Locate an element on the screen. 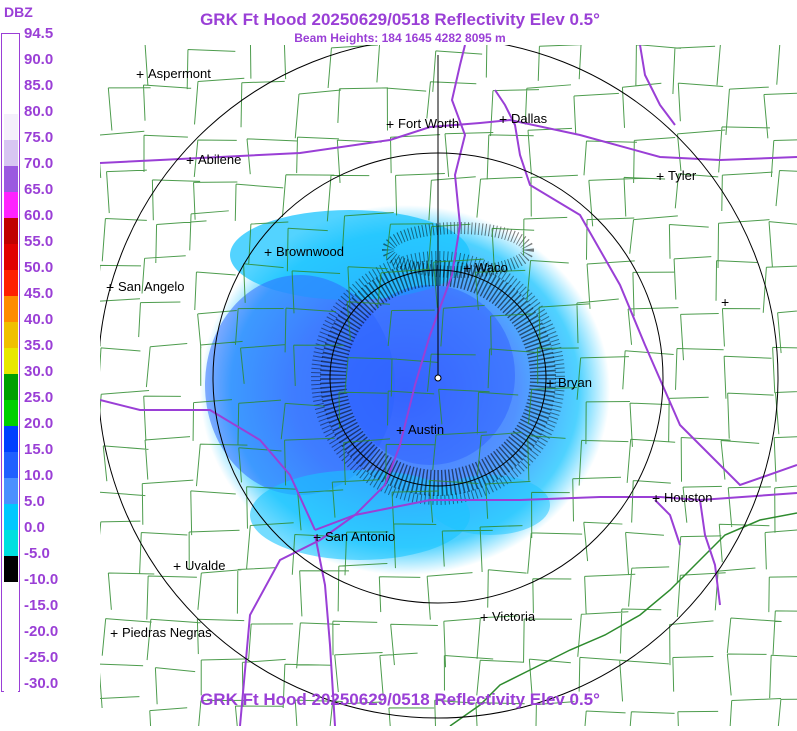 This screenshot has height=731, width=797. legend-label: 15.0 is located at coordinates (39, 449).